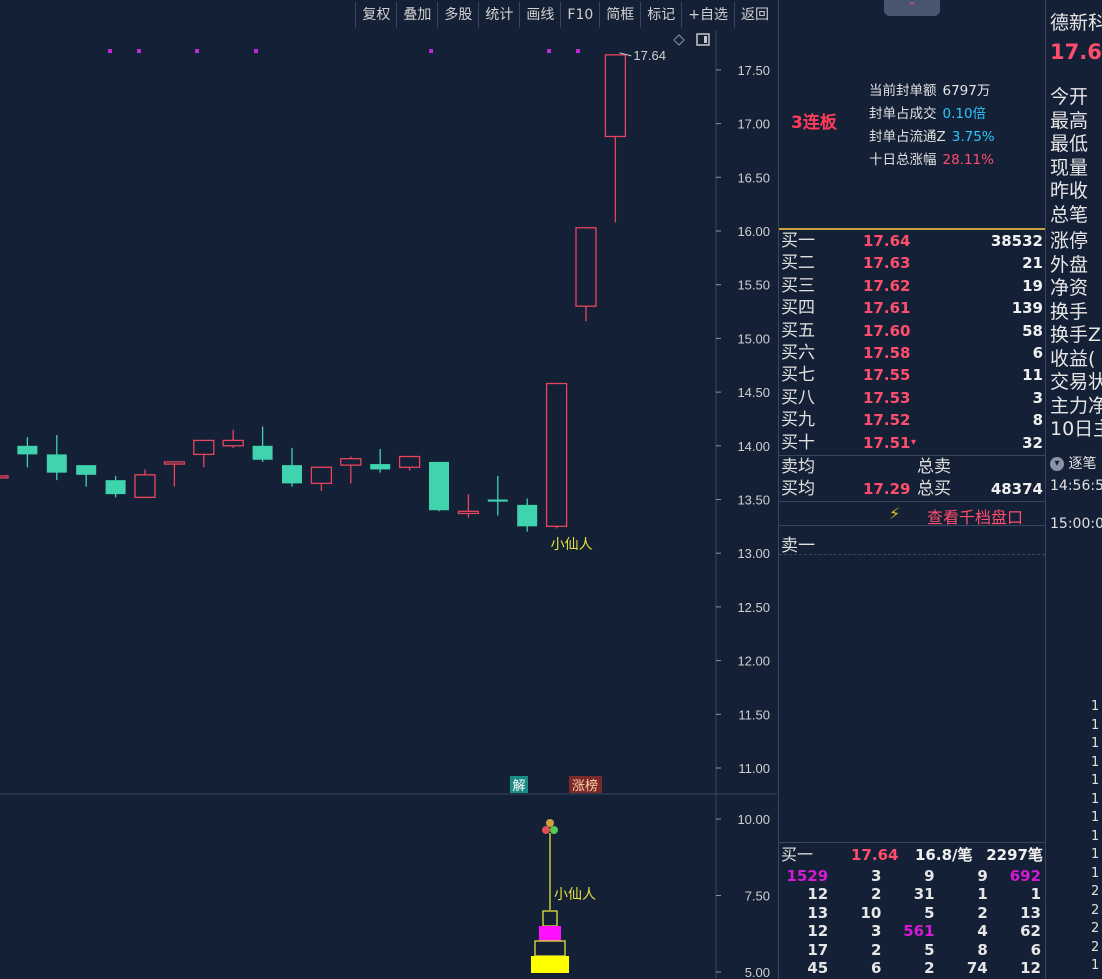 The width and height of the screenshot is (1102, 979). What do you see at coordinates (660, 15) in the screenshot?
I see `toolbar-button-7: 标记` at bounding box center [660, 15].